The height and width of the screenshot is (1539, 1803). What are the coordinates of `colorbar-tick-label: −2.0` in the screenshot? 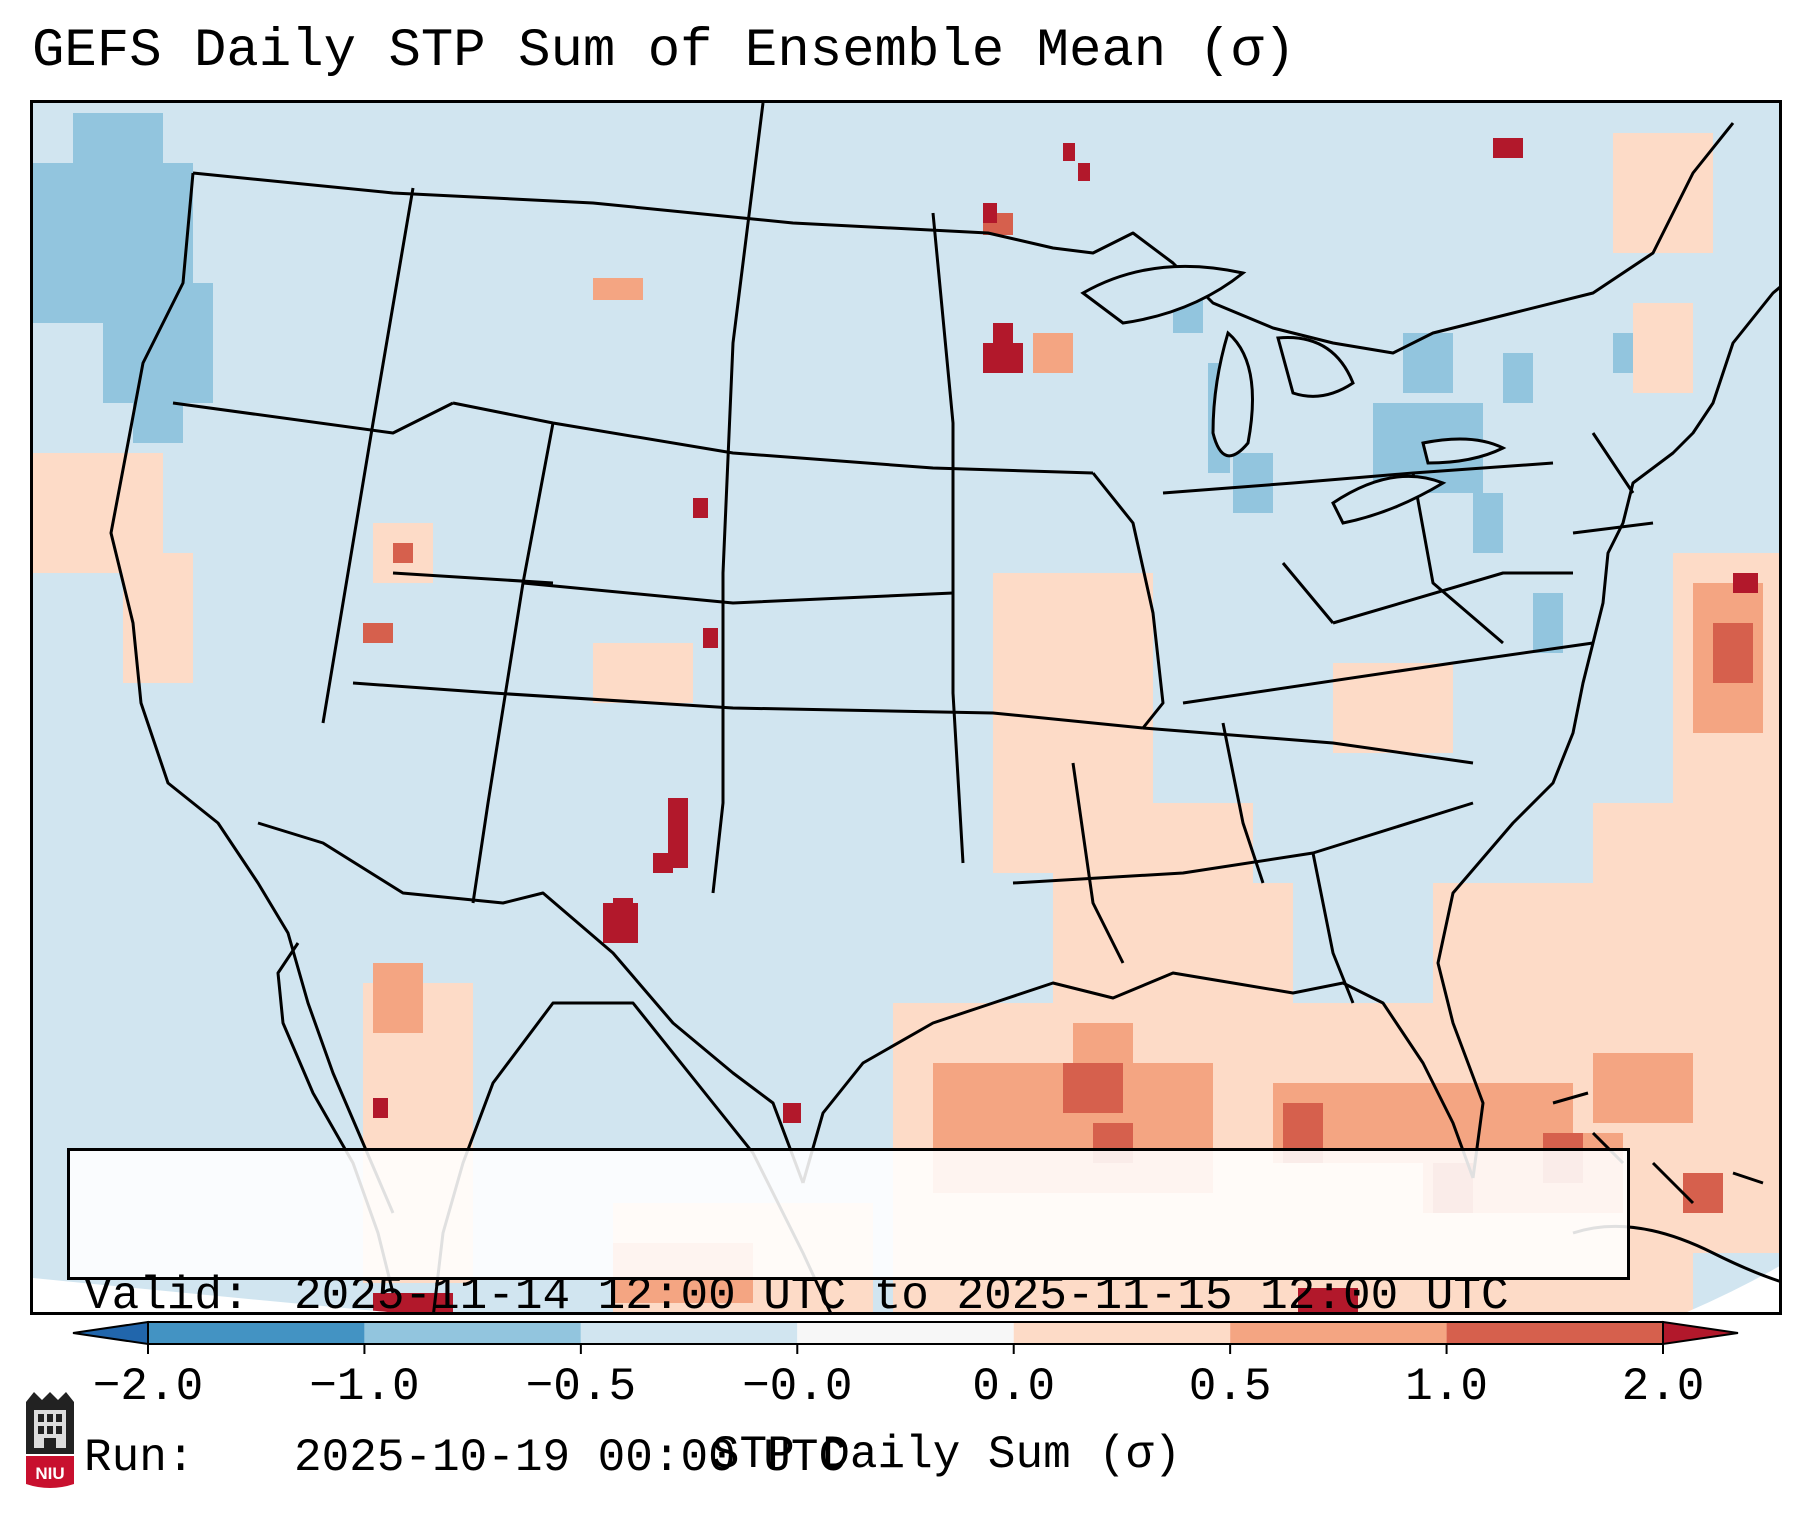 It's located at (148, 1387).